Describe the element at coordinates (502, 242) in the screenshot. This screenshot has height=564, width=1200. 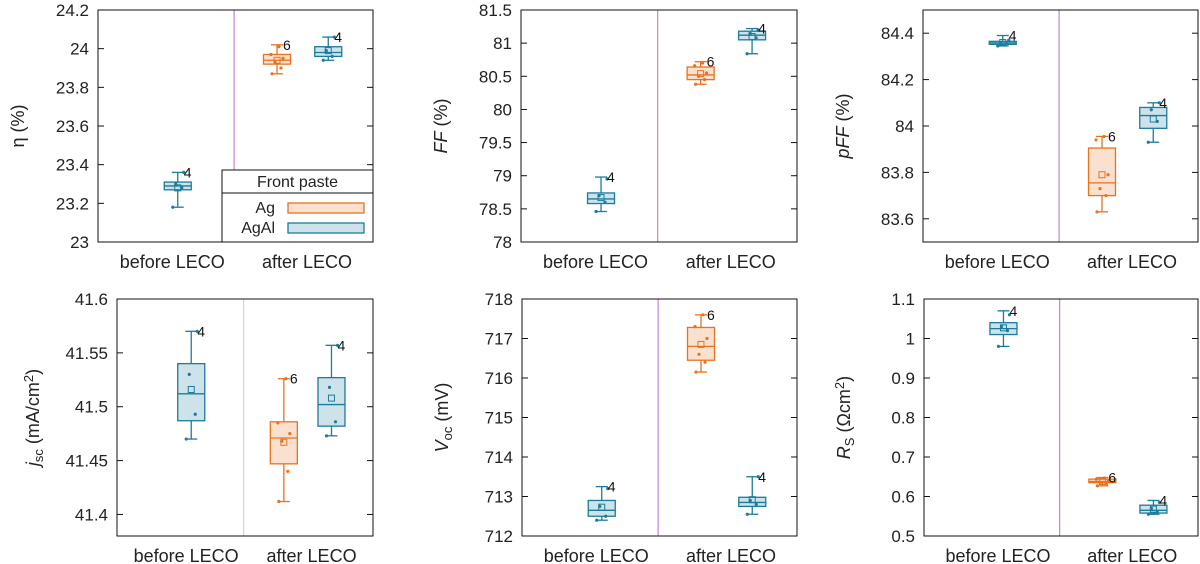
I see `y-tick-label: 78` at that location.